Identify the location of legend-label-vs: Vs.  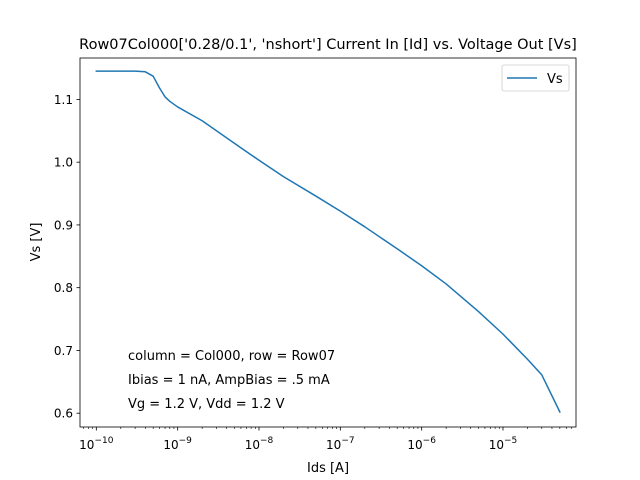
(555, 79).